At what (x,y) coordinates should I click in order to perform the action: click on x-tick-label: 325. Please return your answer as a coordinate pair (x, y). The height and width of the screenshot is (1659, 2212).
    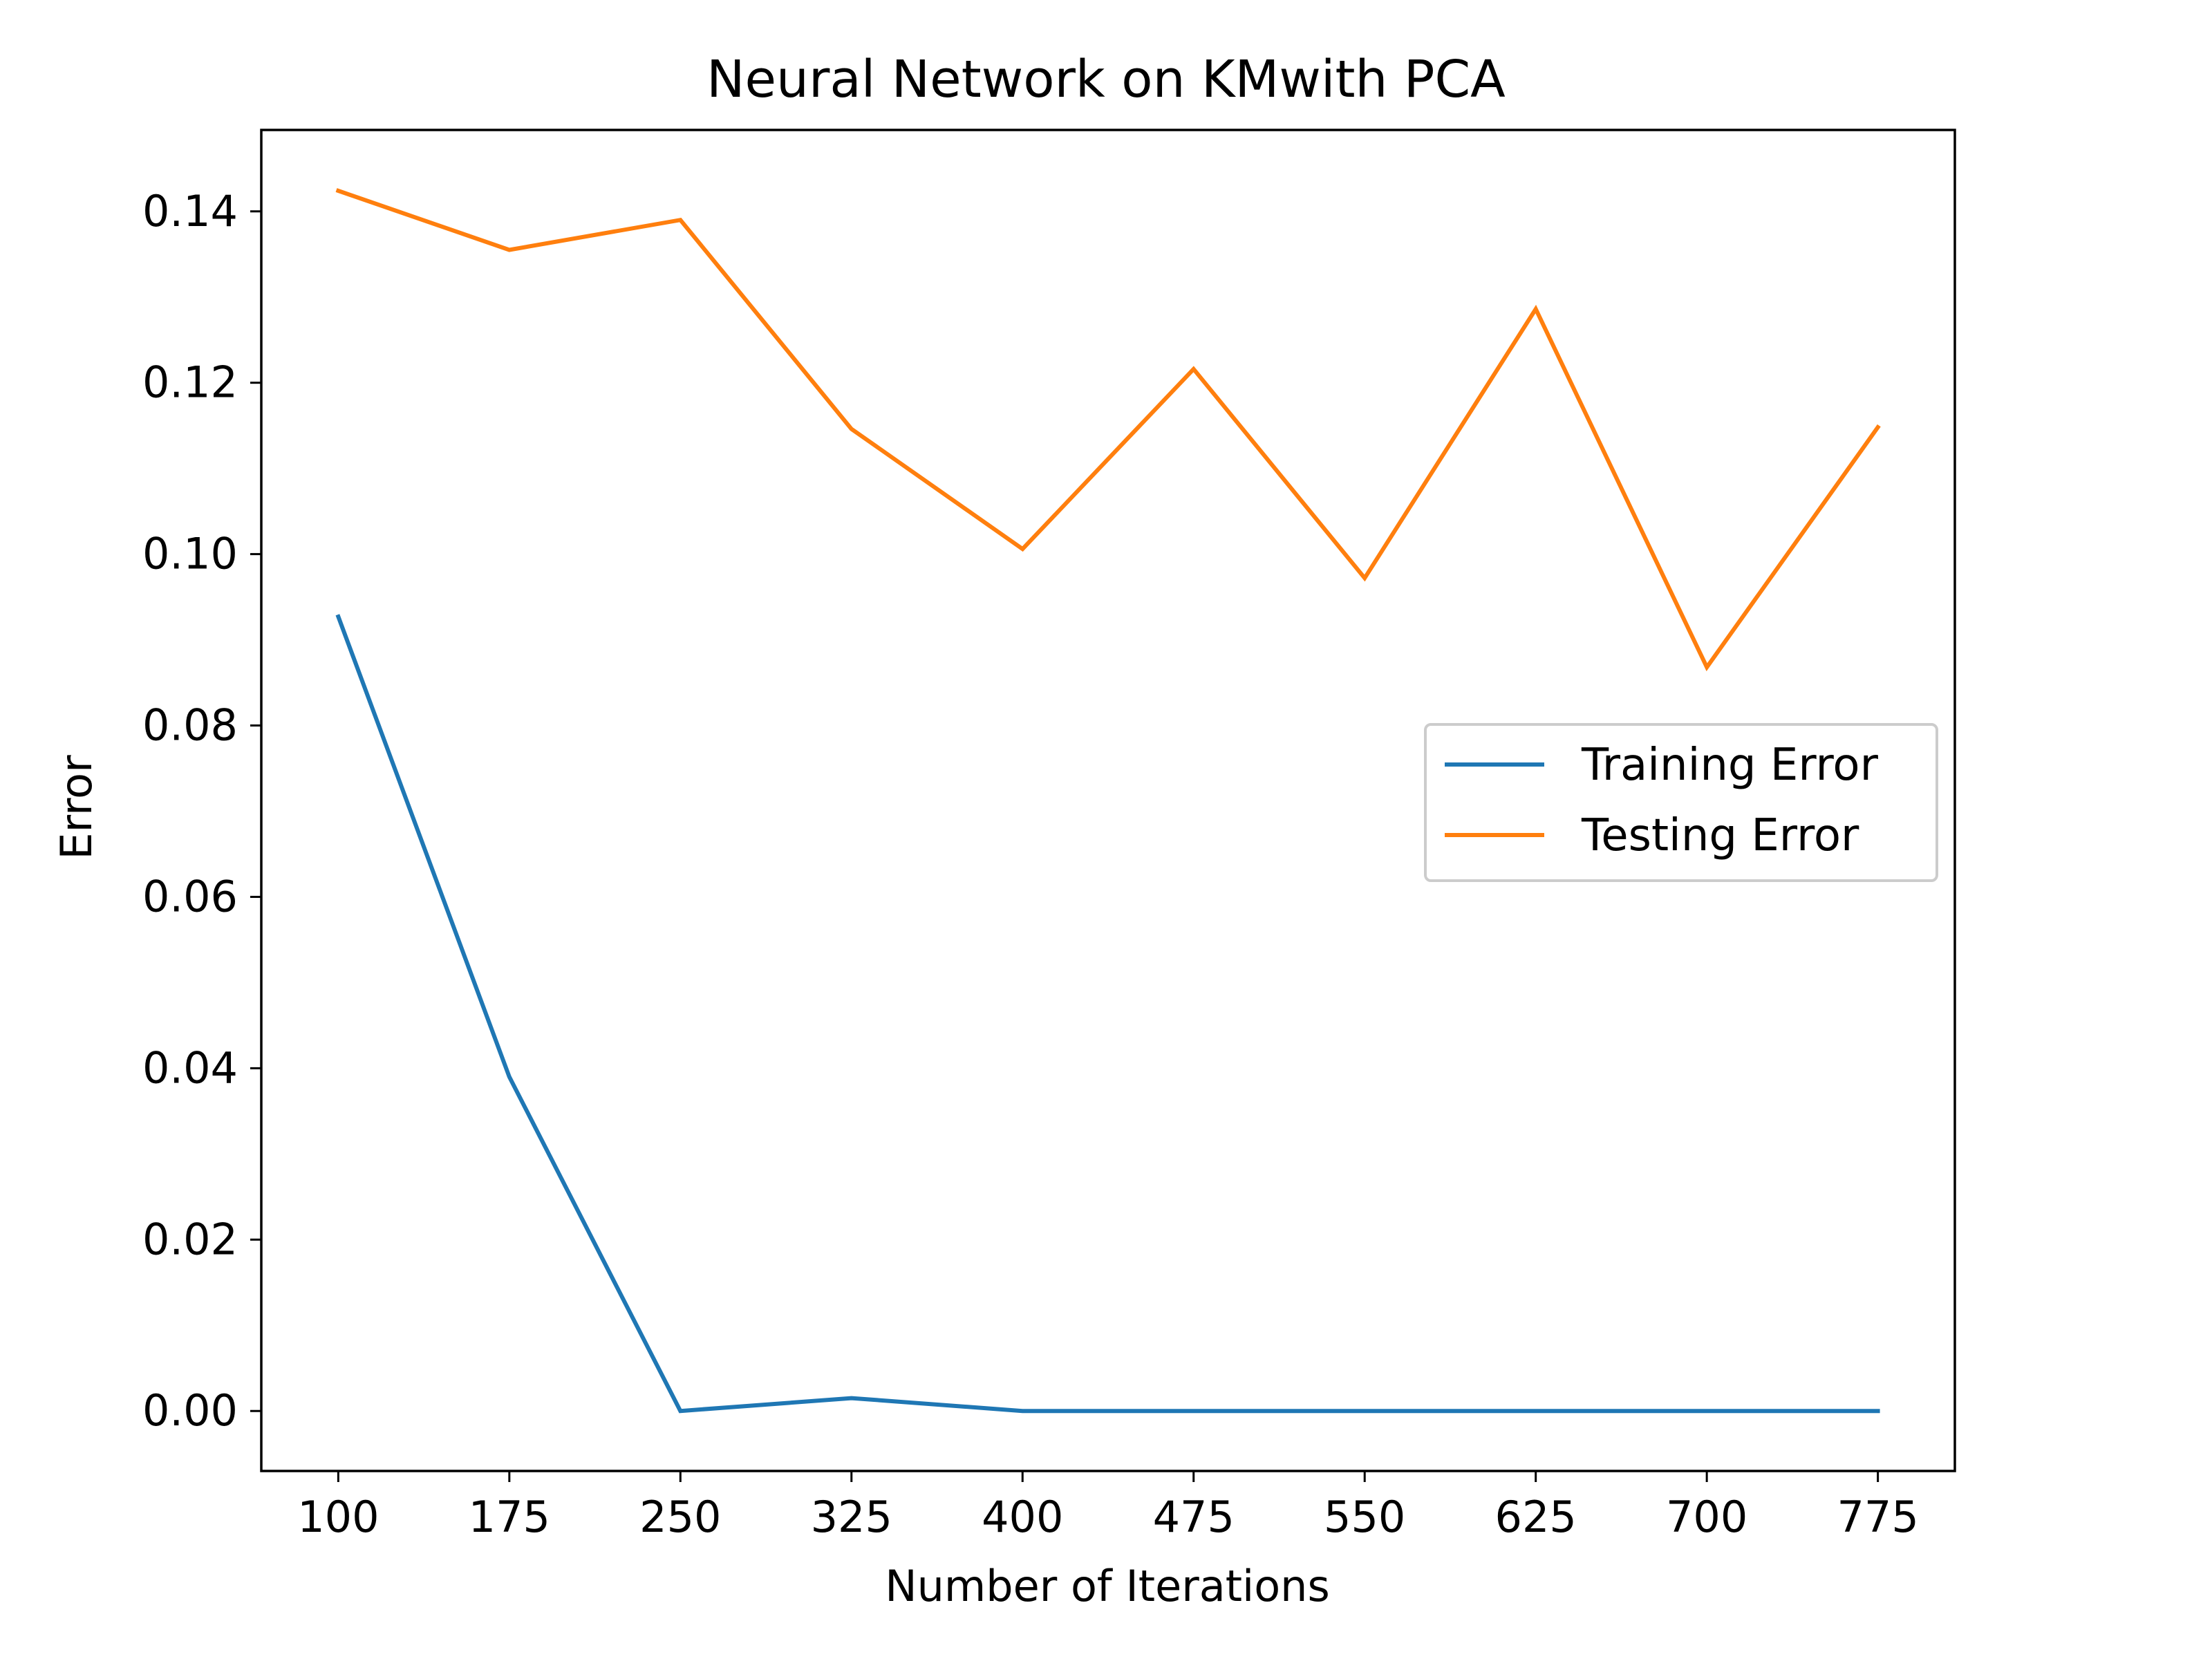
    Looking at the image, I should click on (852, 1517).